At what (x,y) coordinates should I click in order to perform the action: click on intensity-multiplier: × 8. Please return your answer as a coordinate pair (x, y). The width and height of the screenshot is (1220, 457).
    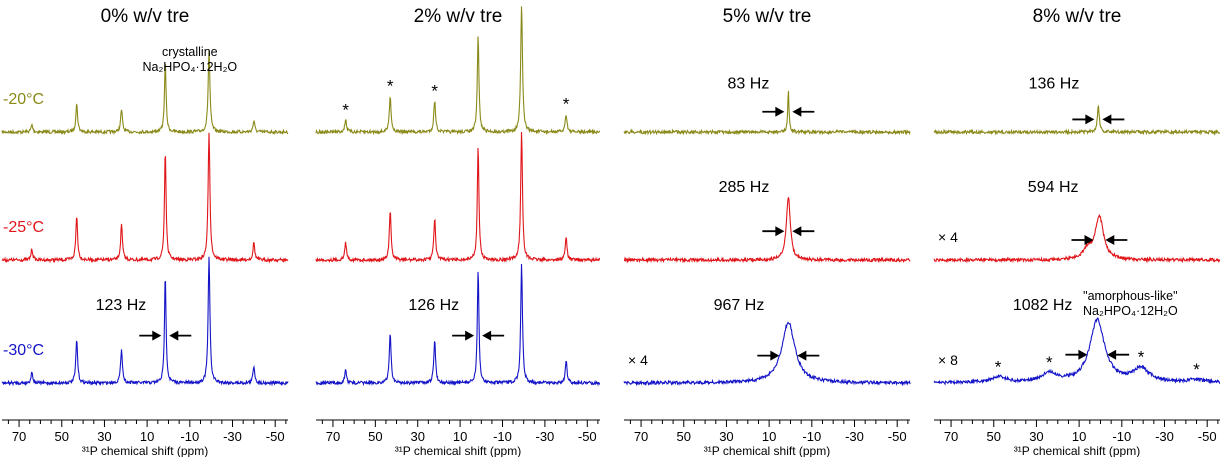
    Looking at the image, I should click on (948, 360).